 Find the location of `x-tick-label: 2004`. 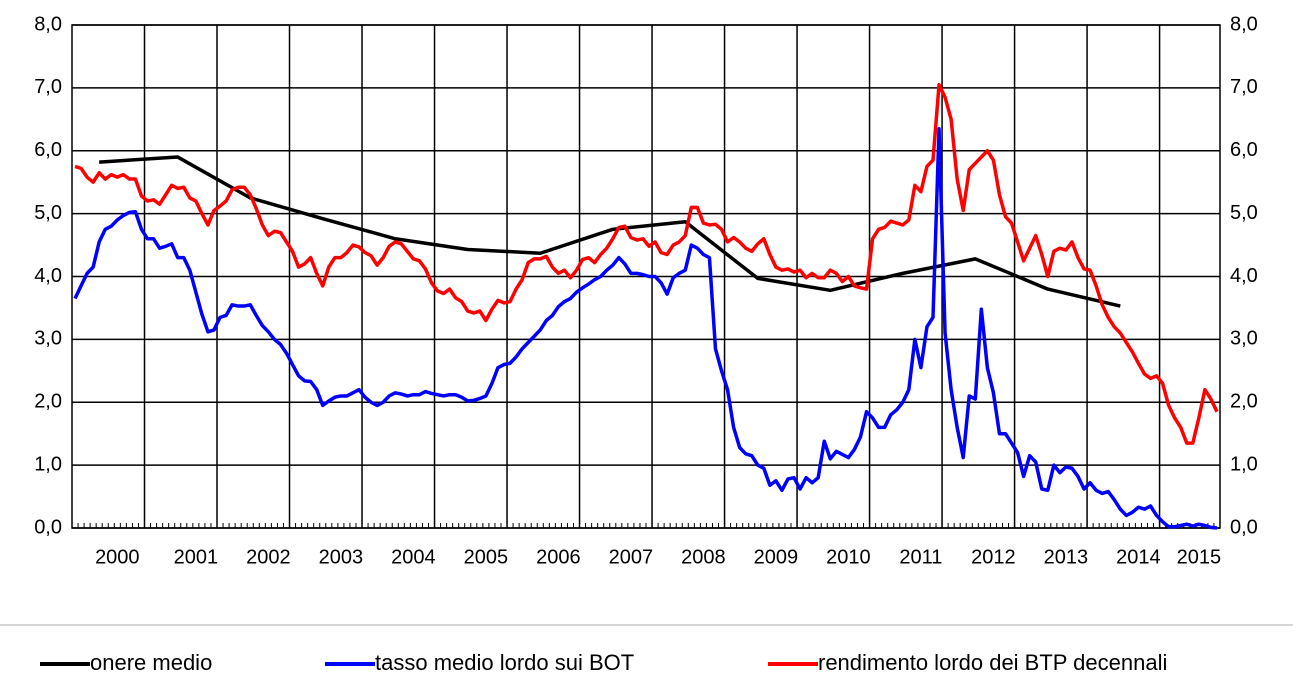

x-tick-label: 2004 is located at coordinates (413, 557).